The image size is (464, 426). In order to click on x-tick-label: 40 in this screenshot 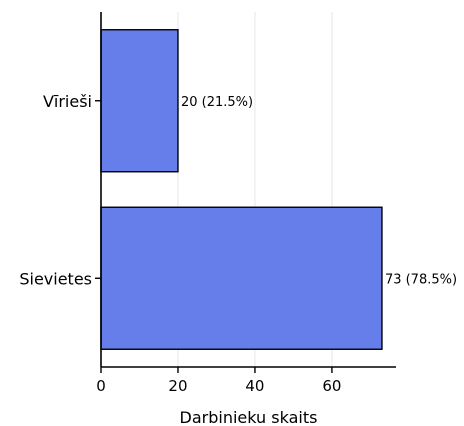, I will do `click(254, 386)`.